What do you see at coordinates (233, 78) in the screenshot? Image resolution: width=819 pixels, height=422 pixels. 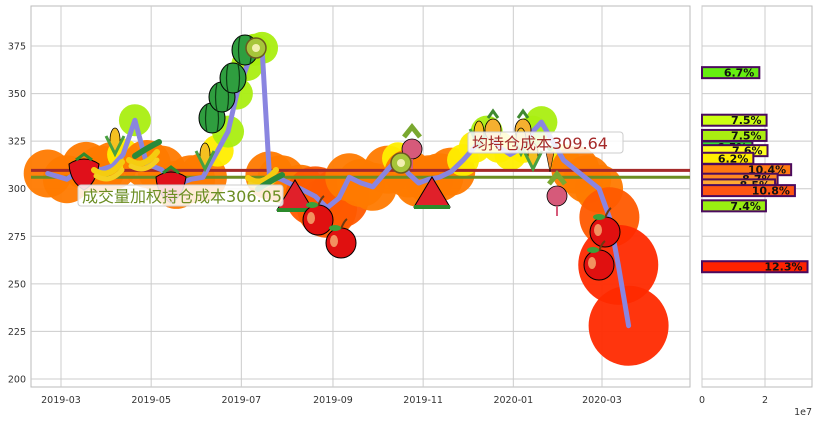 I see `melon-icon` at bounding box center [233, 78].